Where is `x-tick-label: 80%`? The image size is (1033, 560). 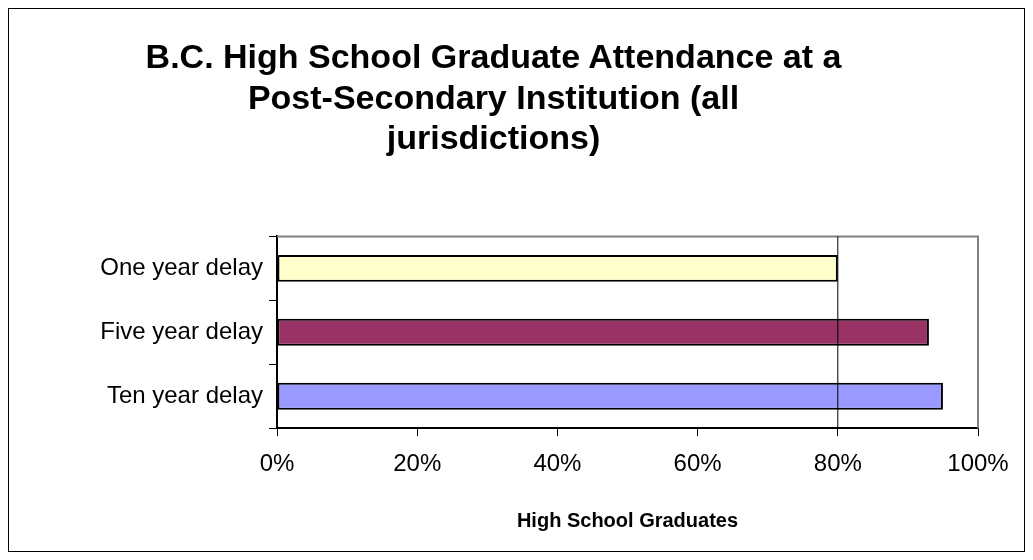
x-tick-label: 80% is located at coordinates (837, 463).